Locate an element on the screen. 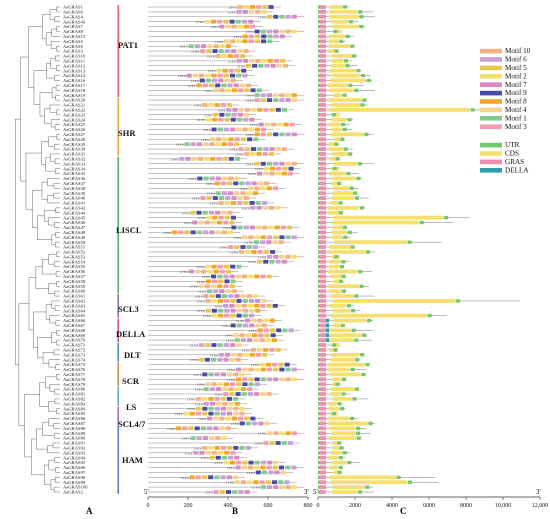  axis-b-tick-label: 200 is located at coordinates (188, 506).